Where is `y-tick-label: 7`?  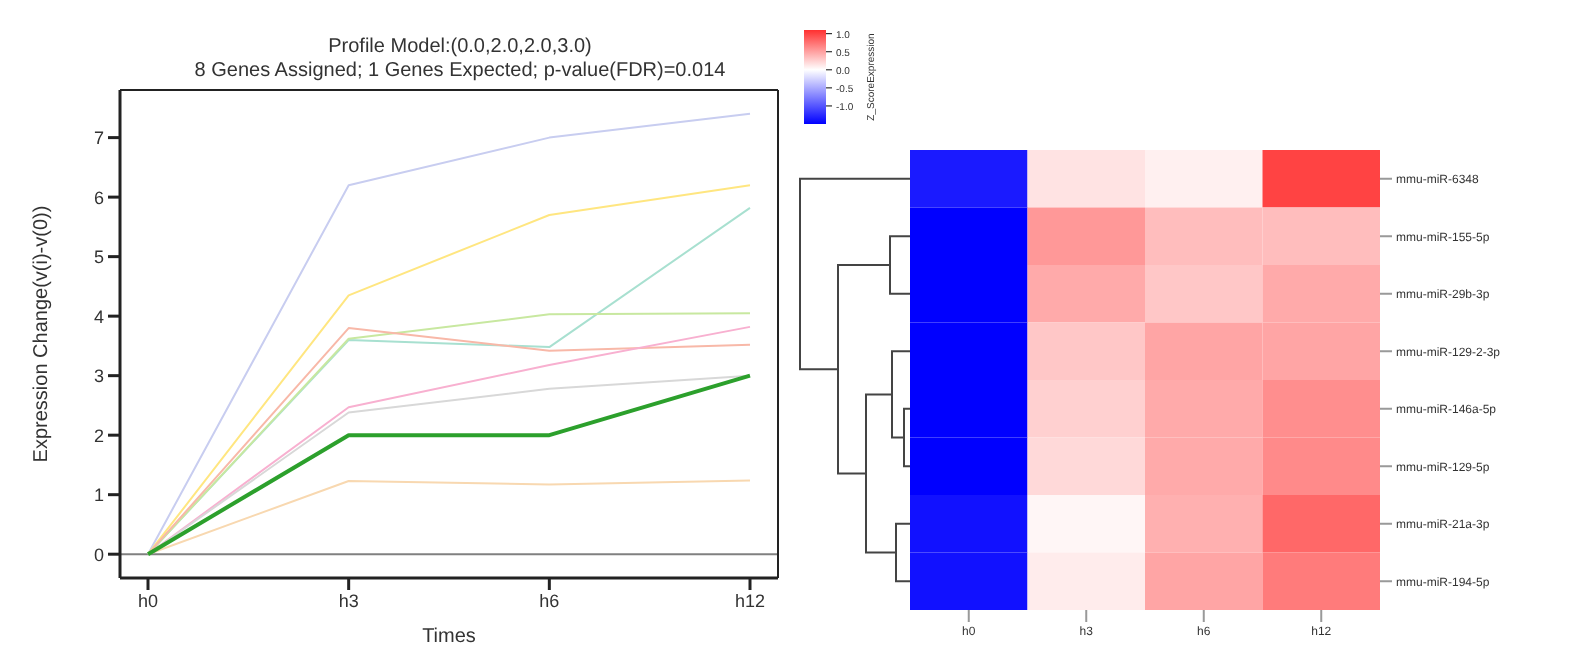
y-tick-label: 7 is located at coordinates (98, 138).